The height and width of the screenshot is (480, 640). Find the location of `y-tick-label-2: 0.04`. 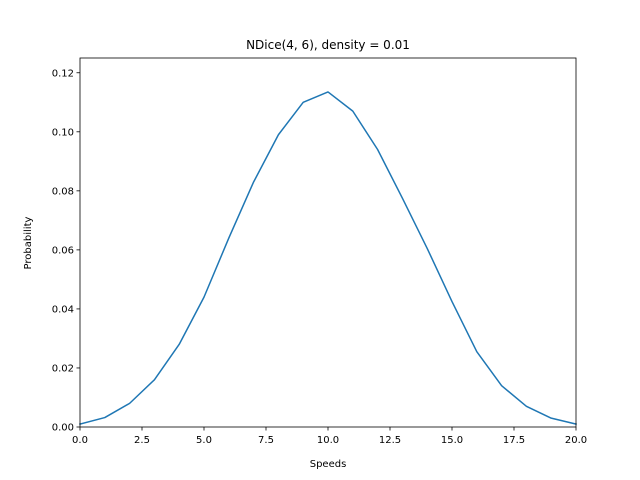

y-tick-label-2: 0.04 is located at coordinates (63, 309).